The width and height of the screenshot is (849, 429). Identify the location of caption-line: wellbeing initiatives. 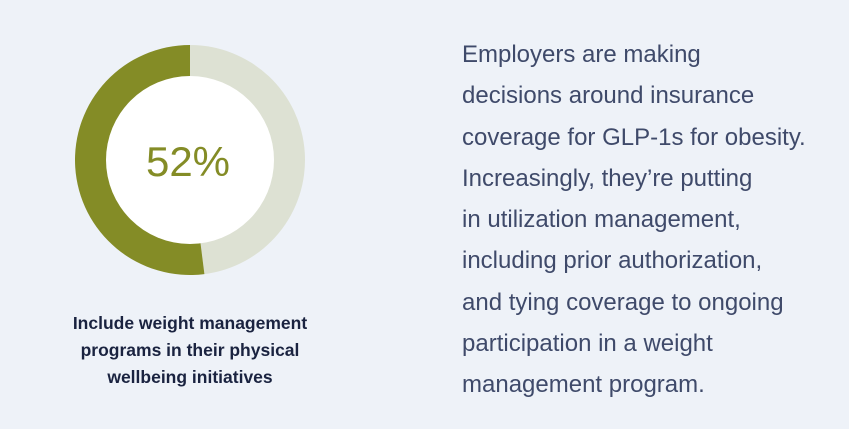
(190, 377).